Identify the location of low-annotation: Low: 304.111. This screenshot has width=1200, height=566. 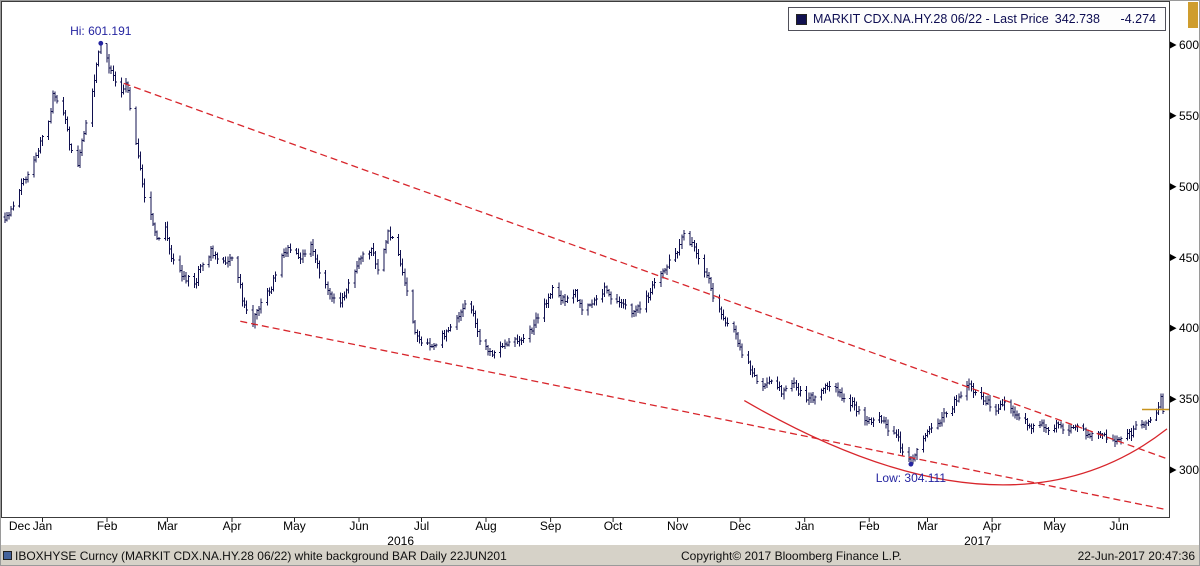
(910, 478).